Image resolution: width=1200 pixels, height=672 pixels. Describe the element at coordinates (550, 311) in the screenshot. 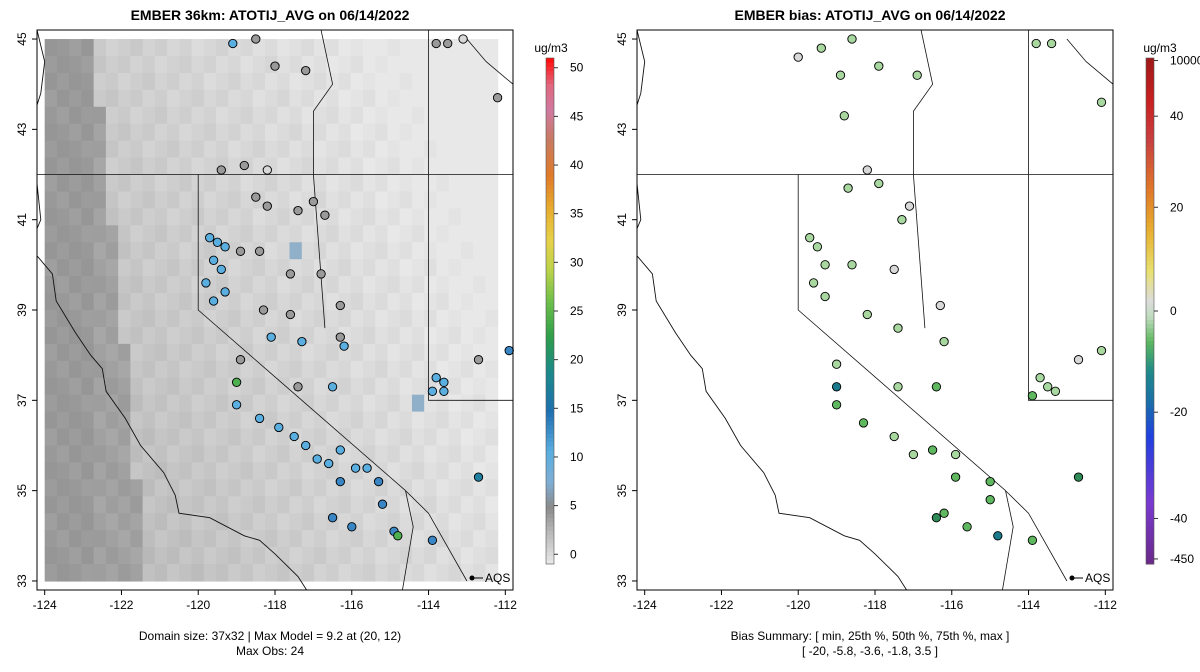

I see `left-colorbar-gradient` at that location.